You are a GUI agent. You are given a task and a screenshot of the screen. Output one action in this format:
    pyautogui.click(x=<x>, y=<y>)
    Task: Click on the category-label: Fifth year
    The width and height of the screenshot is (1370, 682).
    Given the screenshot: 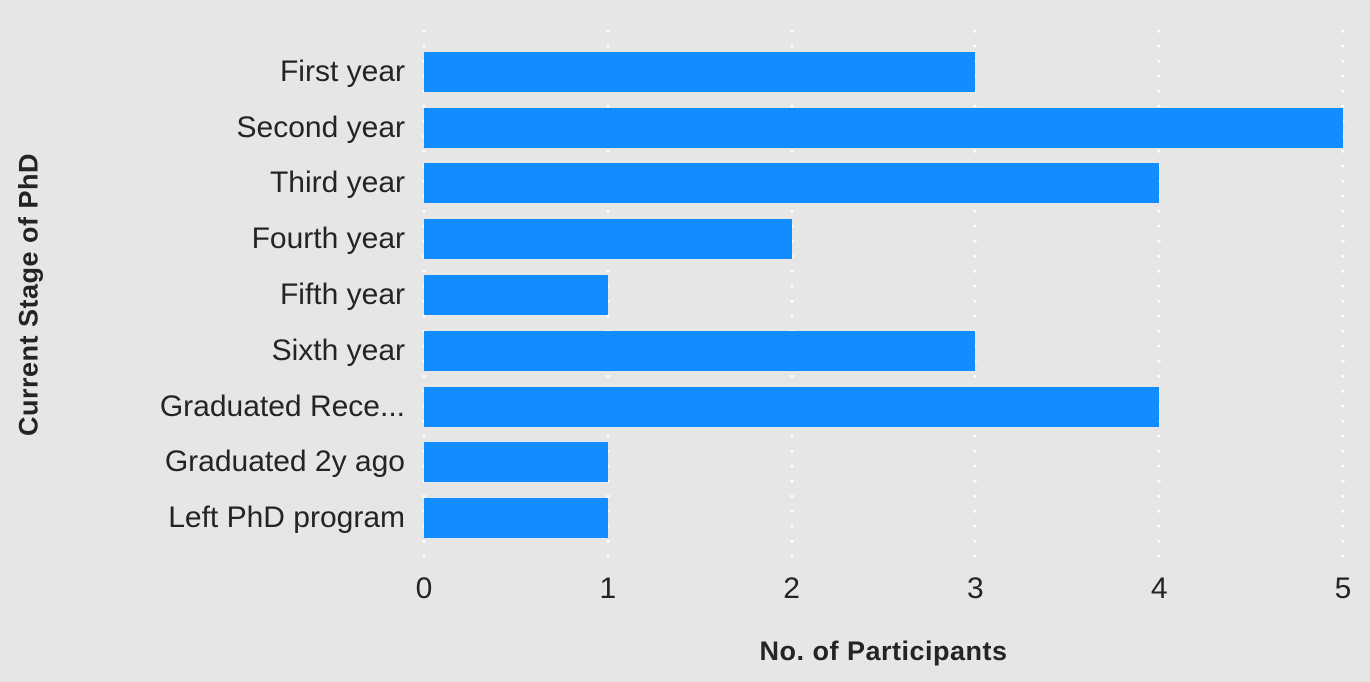 What is the action you would take?
    pyautogui.click(x=342, y=295)
    